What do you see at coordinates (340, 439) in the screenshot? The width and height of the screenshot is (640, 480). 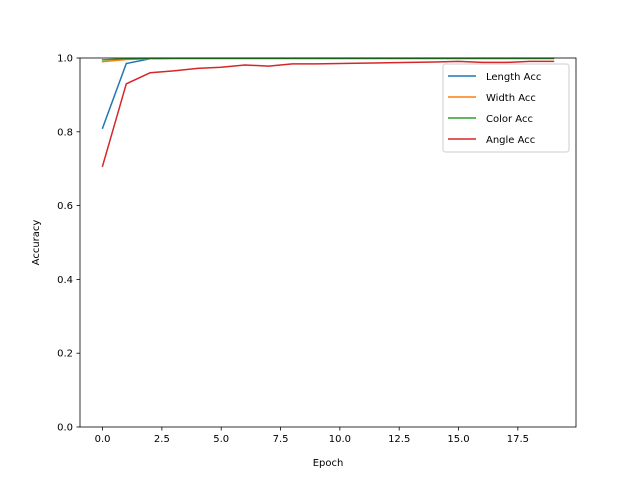 I see `x-tick-label: 10.0` at bounding box center [340, 439].